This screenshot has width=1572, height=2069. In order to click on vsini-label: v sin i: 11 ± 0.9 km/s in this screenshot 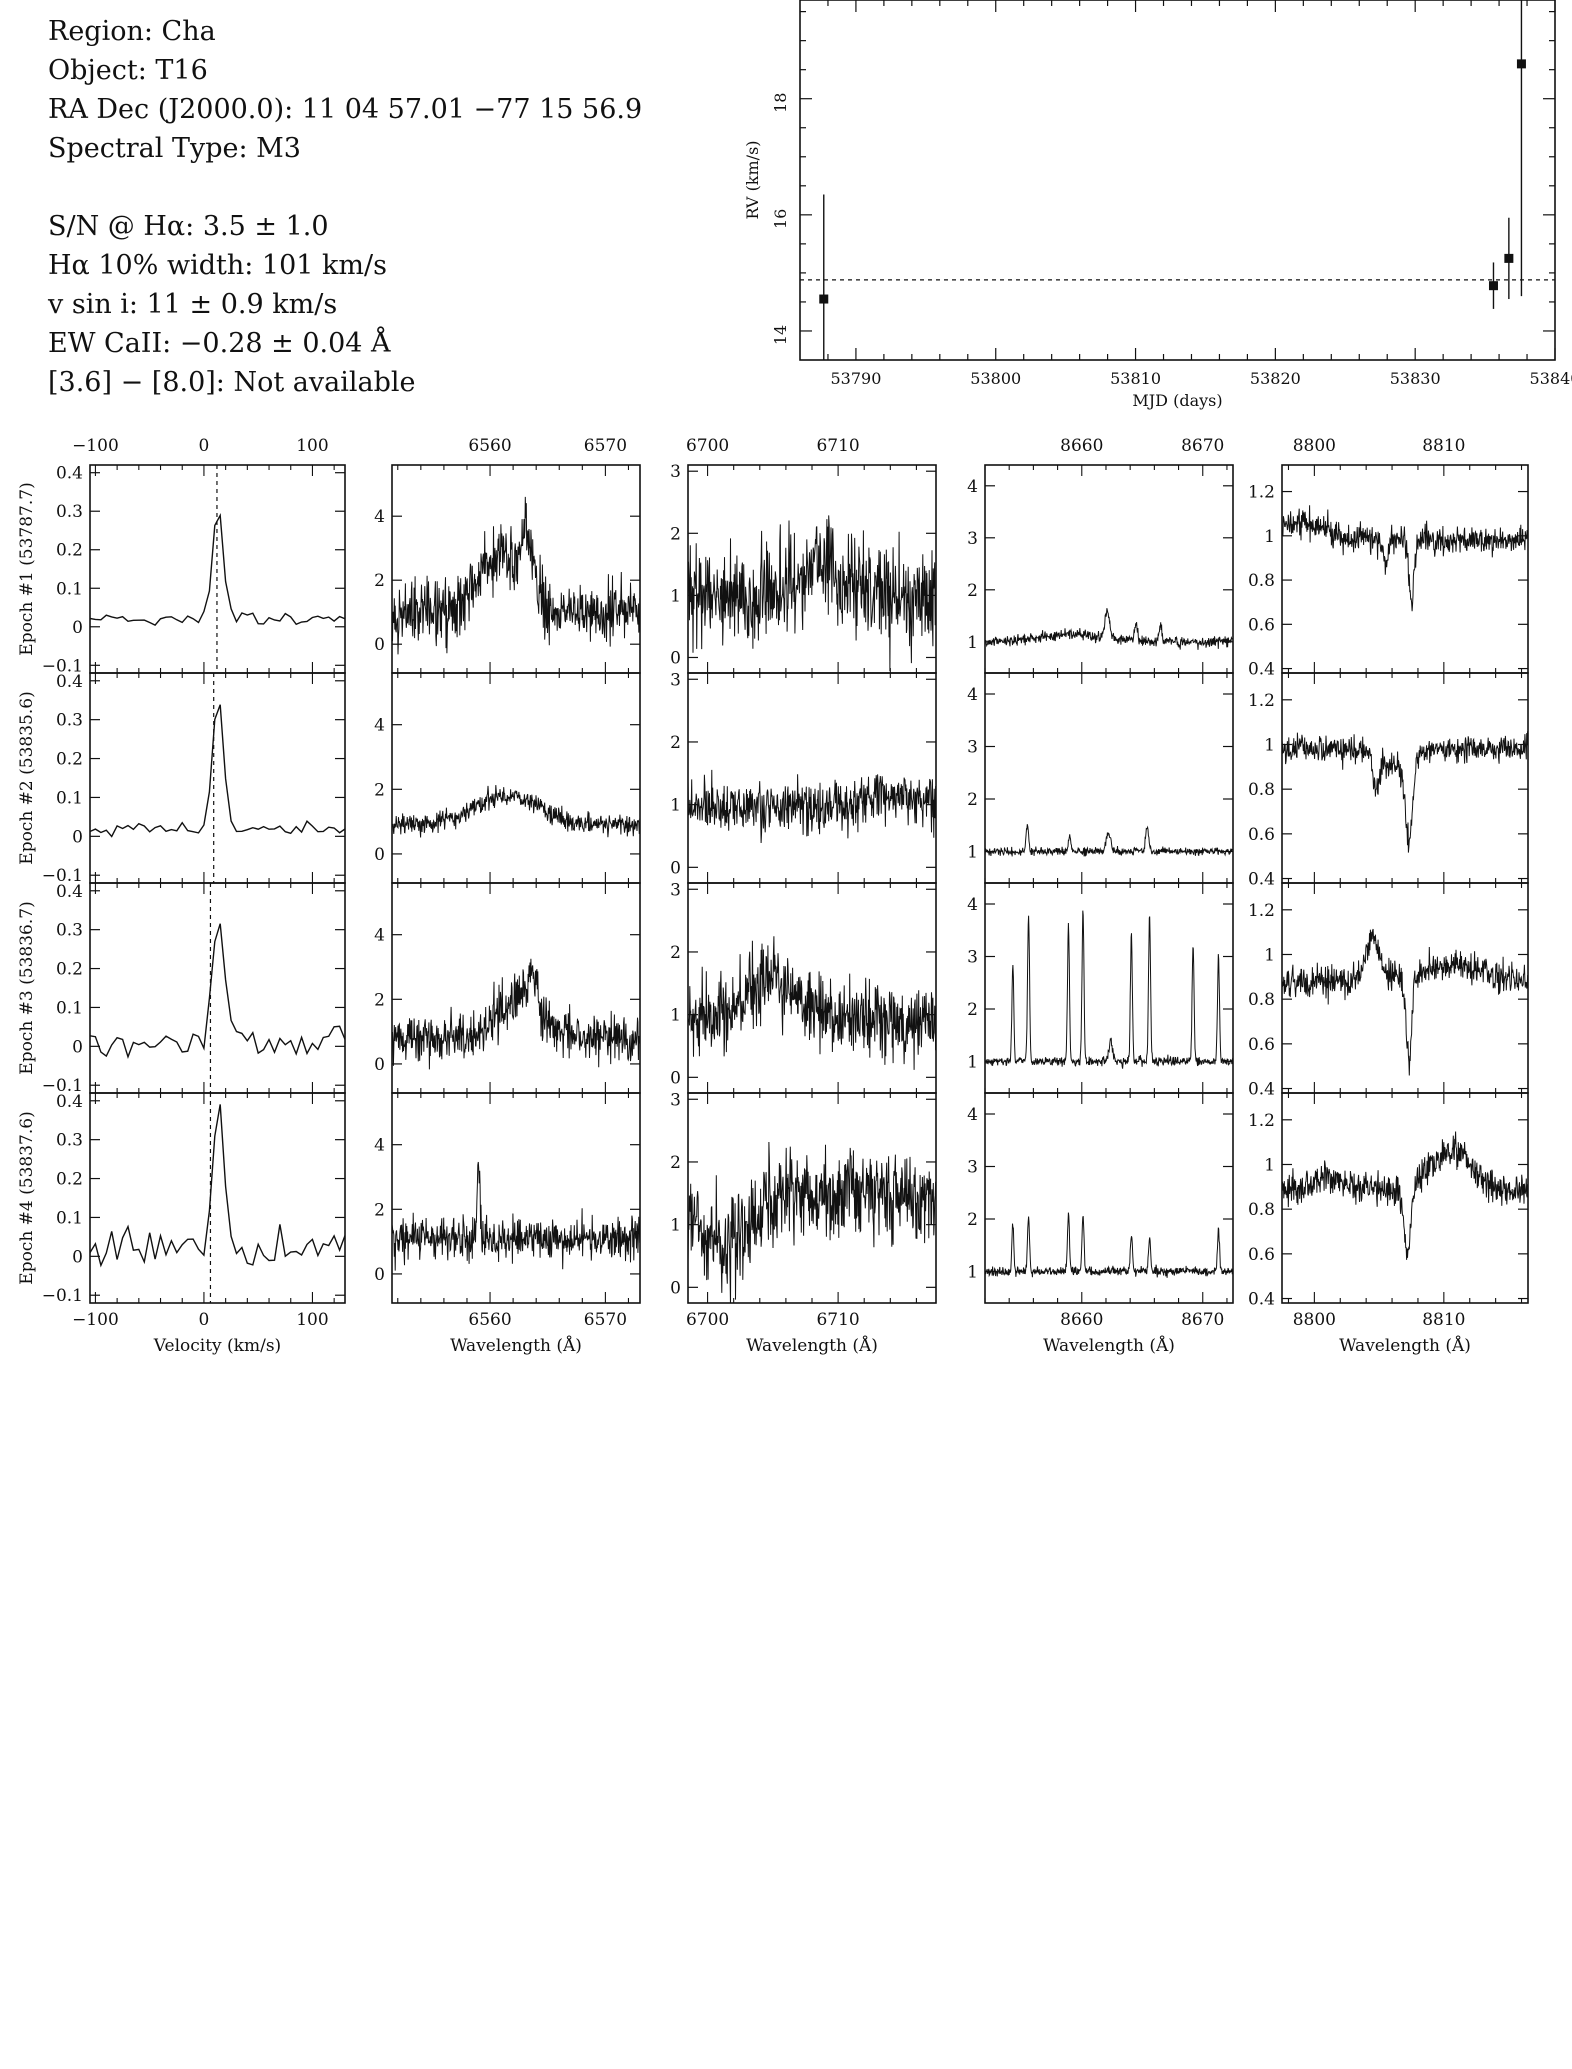, I will do `click(193, 304)`.